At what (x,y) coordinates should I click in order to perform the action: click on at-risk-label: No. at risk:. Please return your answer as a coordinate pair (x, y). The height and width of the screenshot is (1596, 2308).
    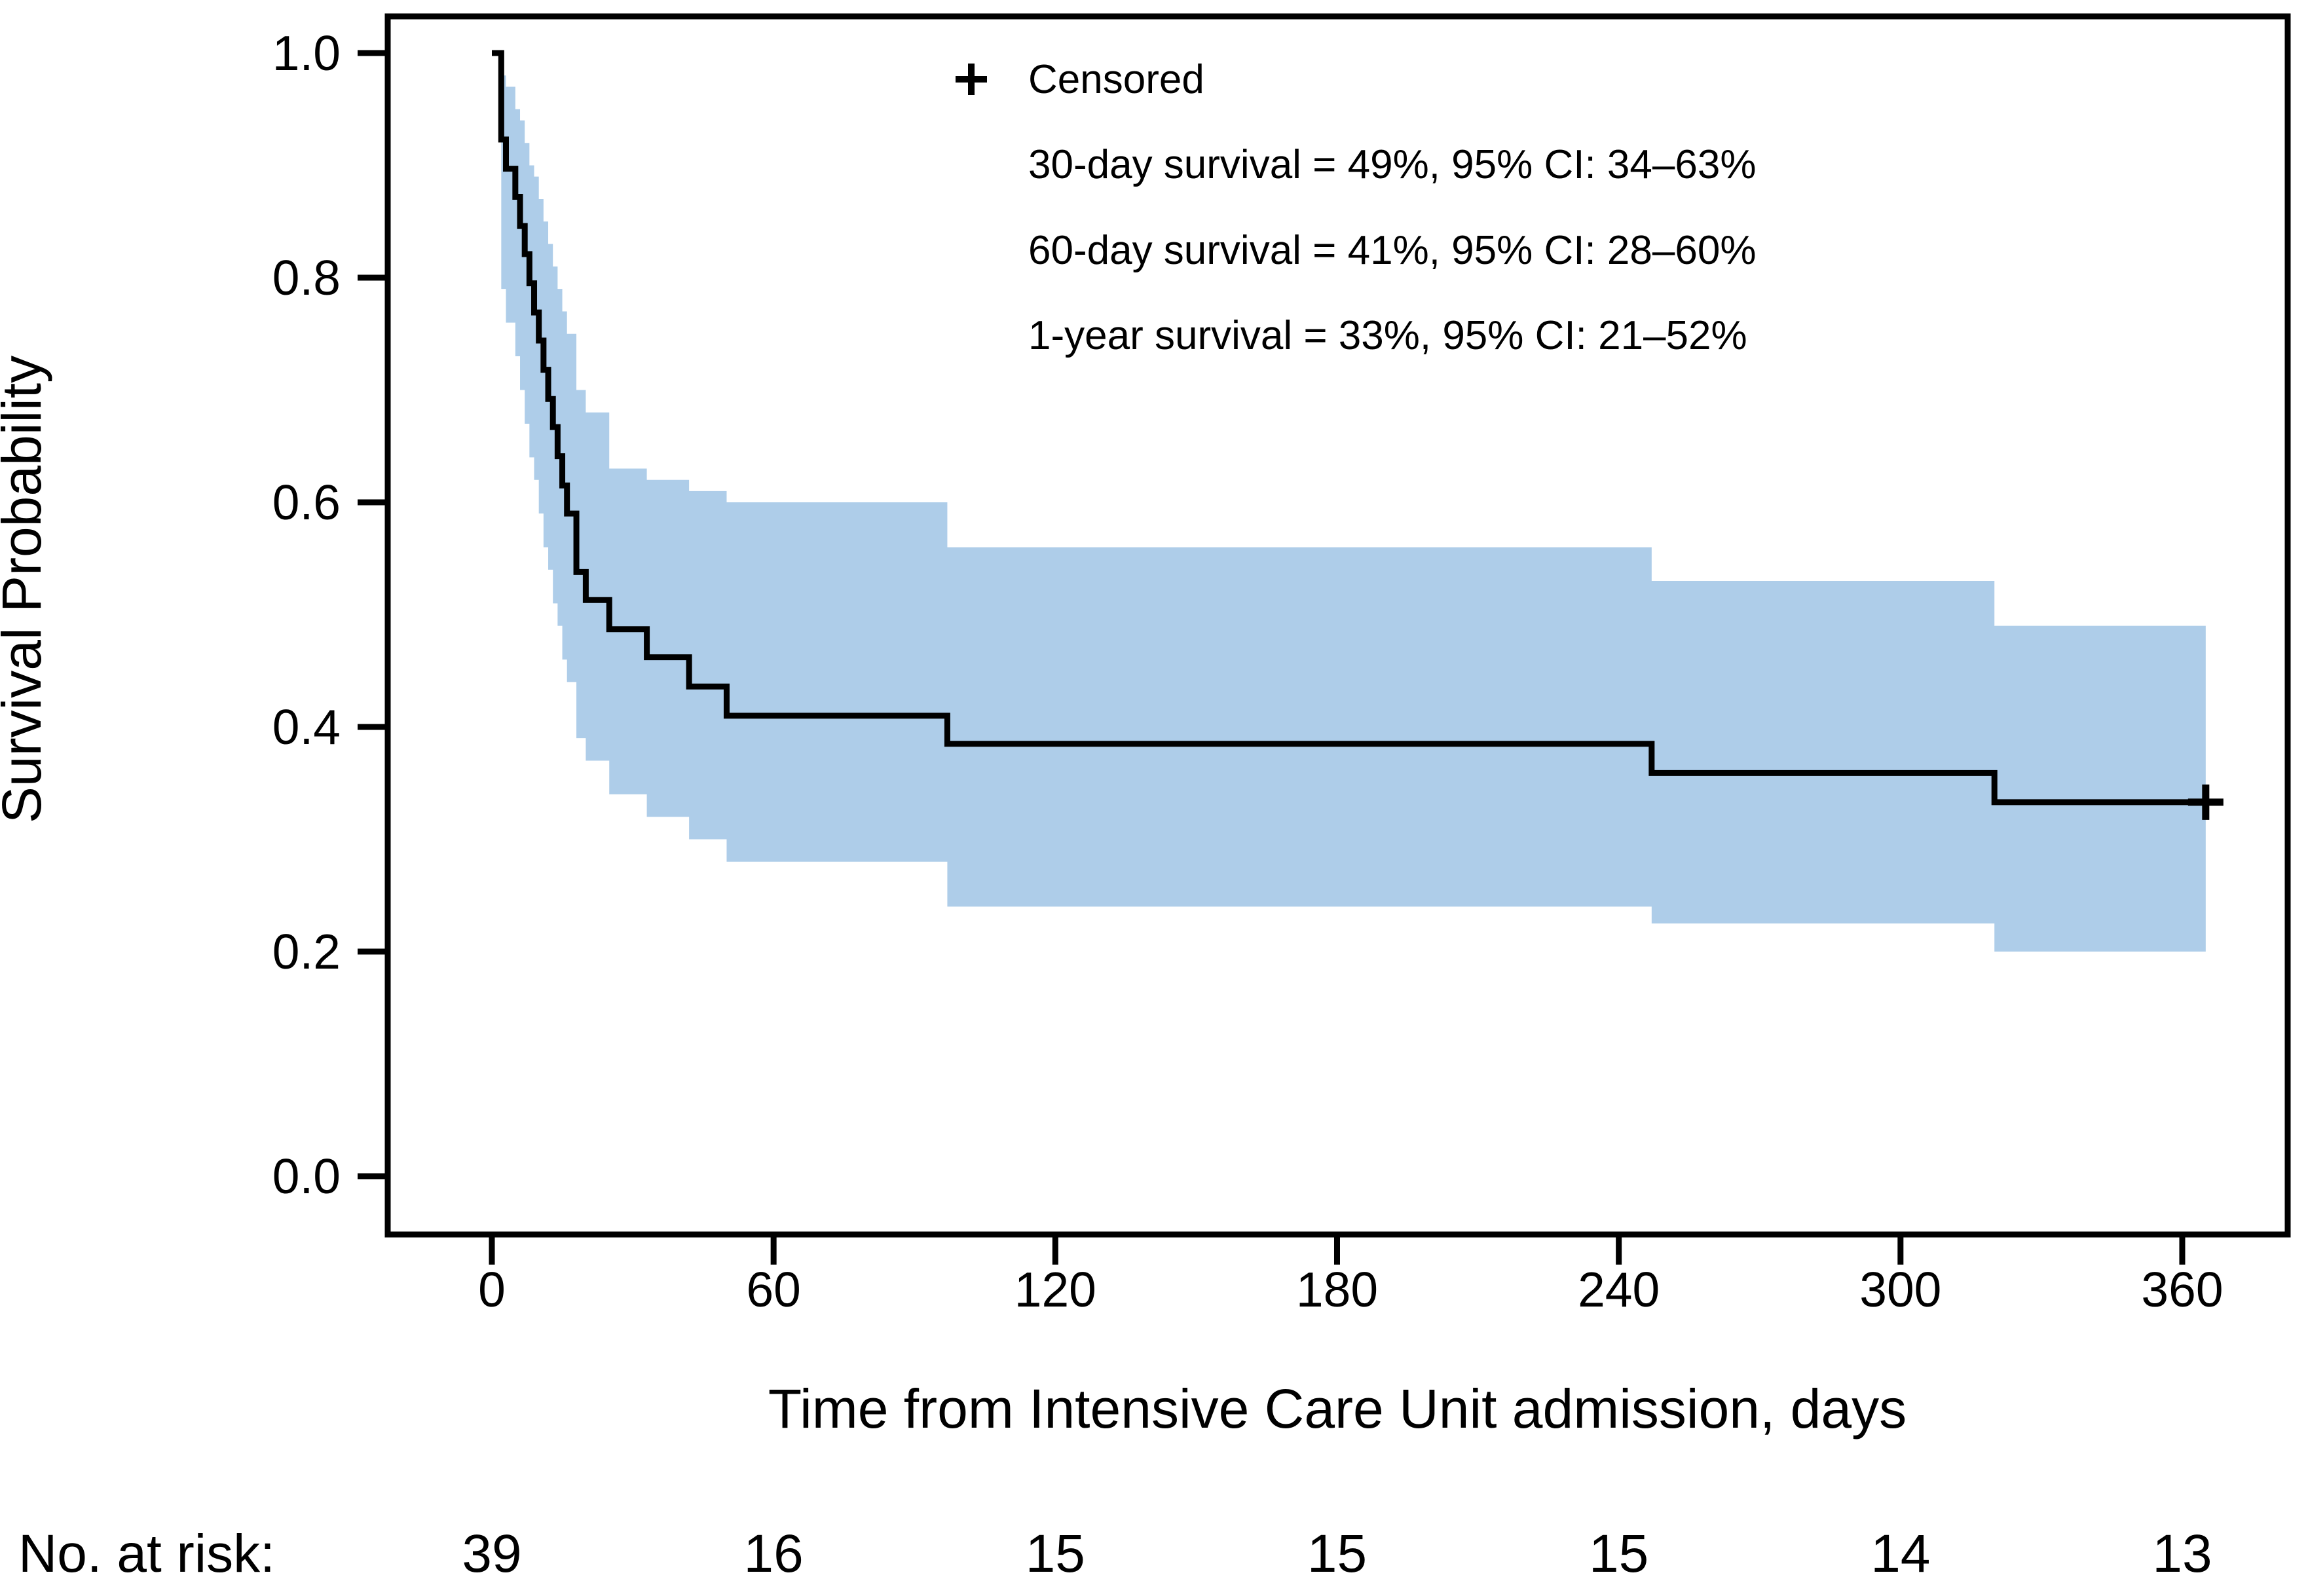
    Looking at the image, I should click on (146, 1554).